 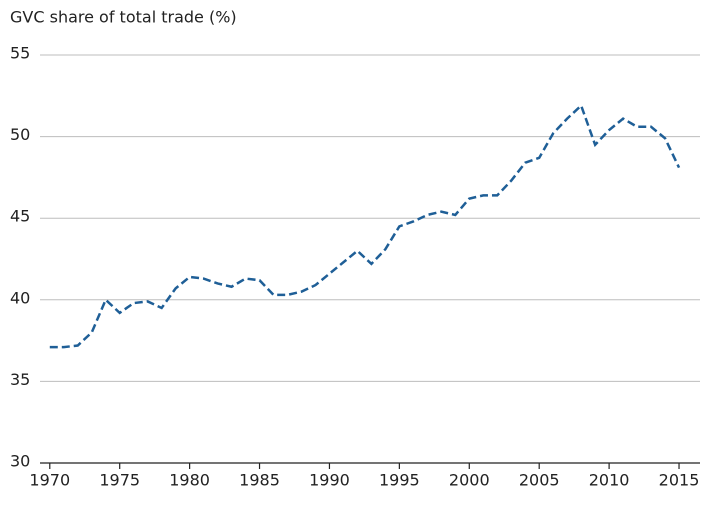 What do you see at coordinates (259, 480) in the screenshot?
I see `x-tick-label: 1985` at bounding box center [259, 480].